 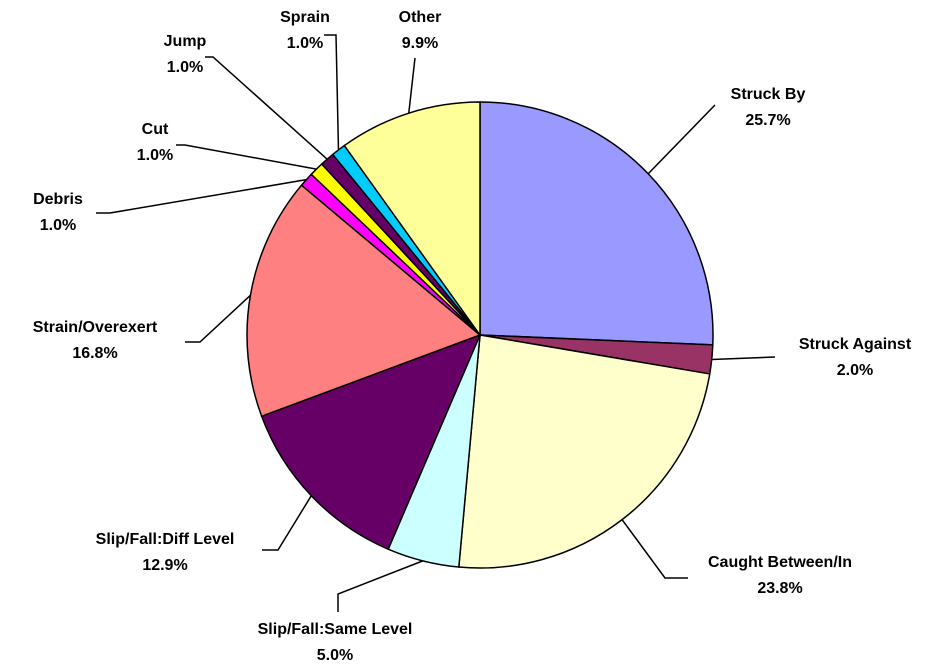 I want to click on slice-label: Cut, so click(x=155, y=129).